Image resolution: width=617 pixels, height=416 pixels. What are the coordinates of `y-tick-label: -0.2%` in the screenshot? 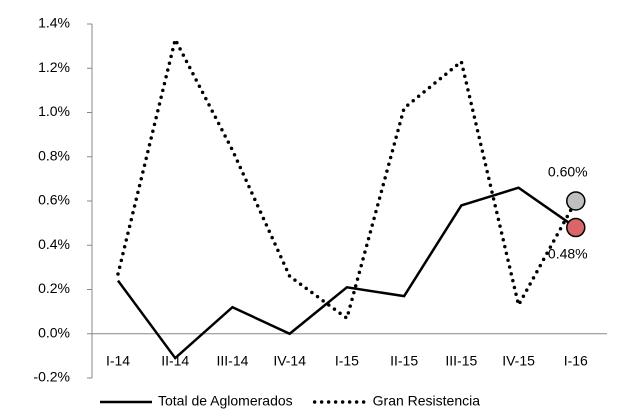 It's located at (51, 377).